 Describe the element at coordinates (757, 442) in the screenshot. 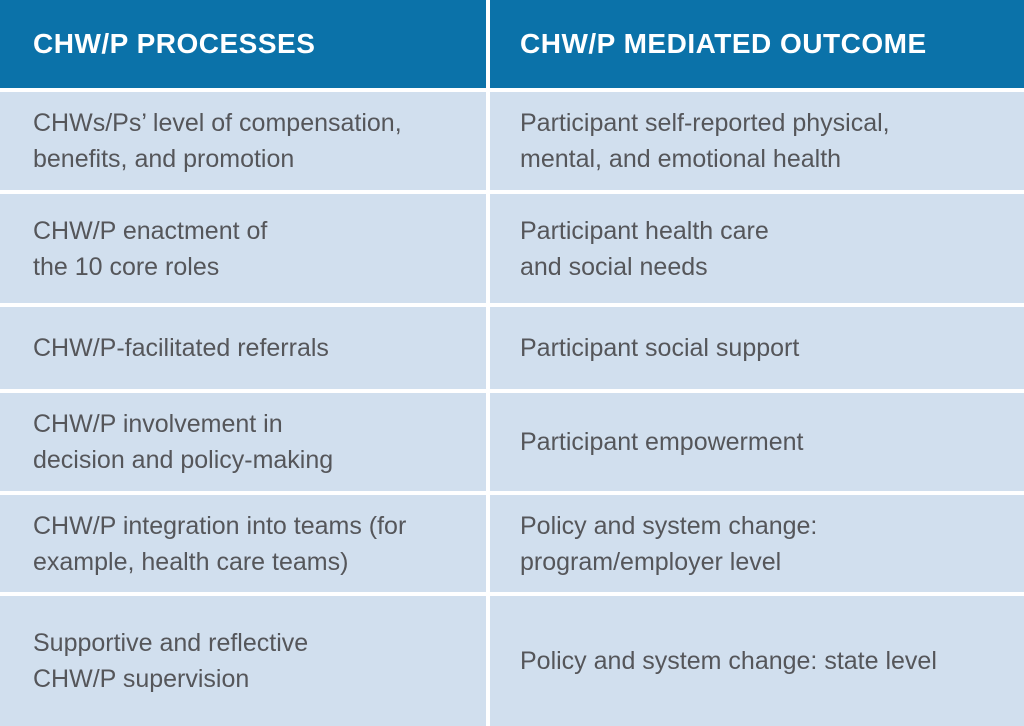

I see `outcome-cell-empowerment: Participant empowerment` at that location.